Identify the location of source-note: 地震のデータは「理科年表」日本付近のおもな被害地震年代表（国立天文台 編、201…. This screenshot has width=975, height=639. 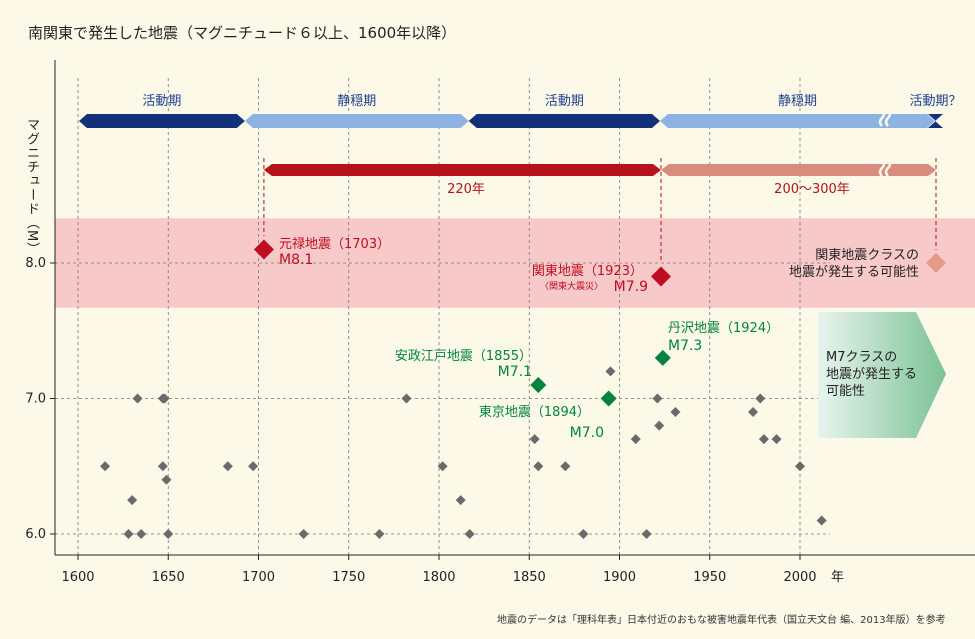
(721, 620).